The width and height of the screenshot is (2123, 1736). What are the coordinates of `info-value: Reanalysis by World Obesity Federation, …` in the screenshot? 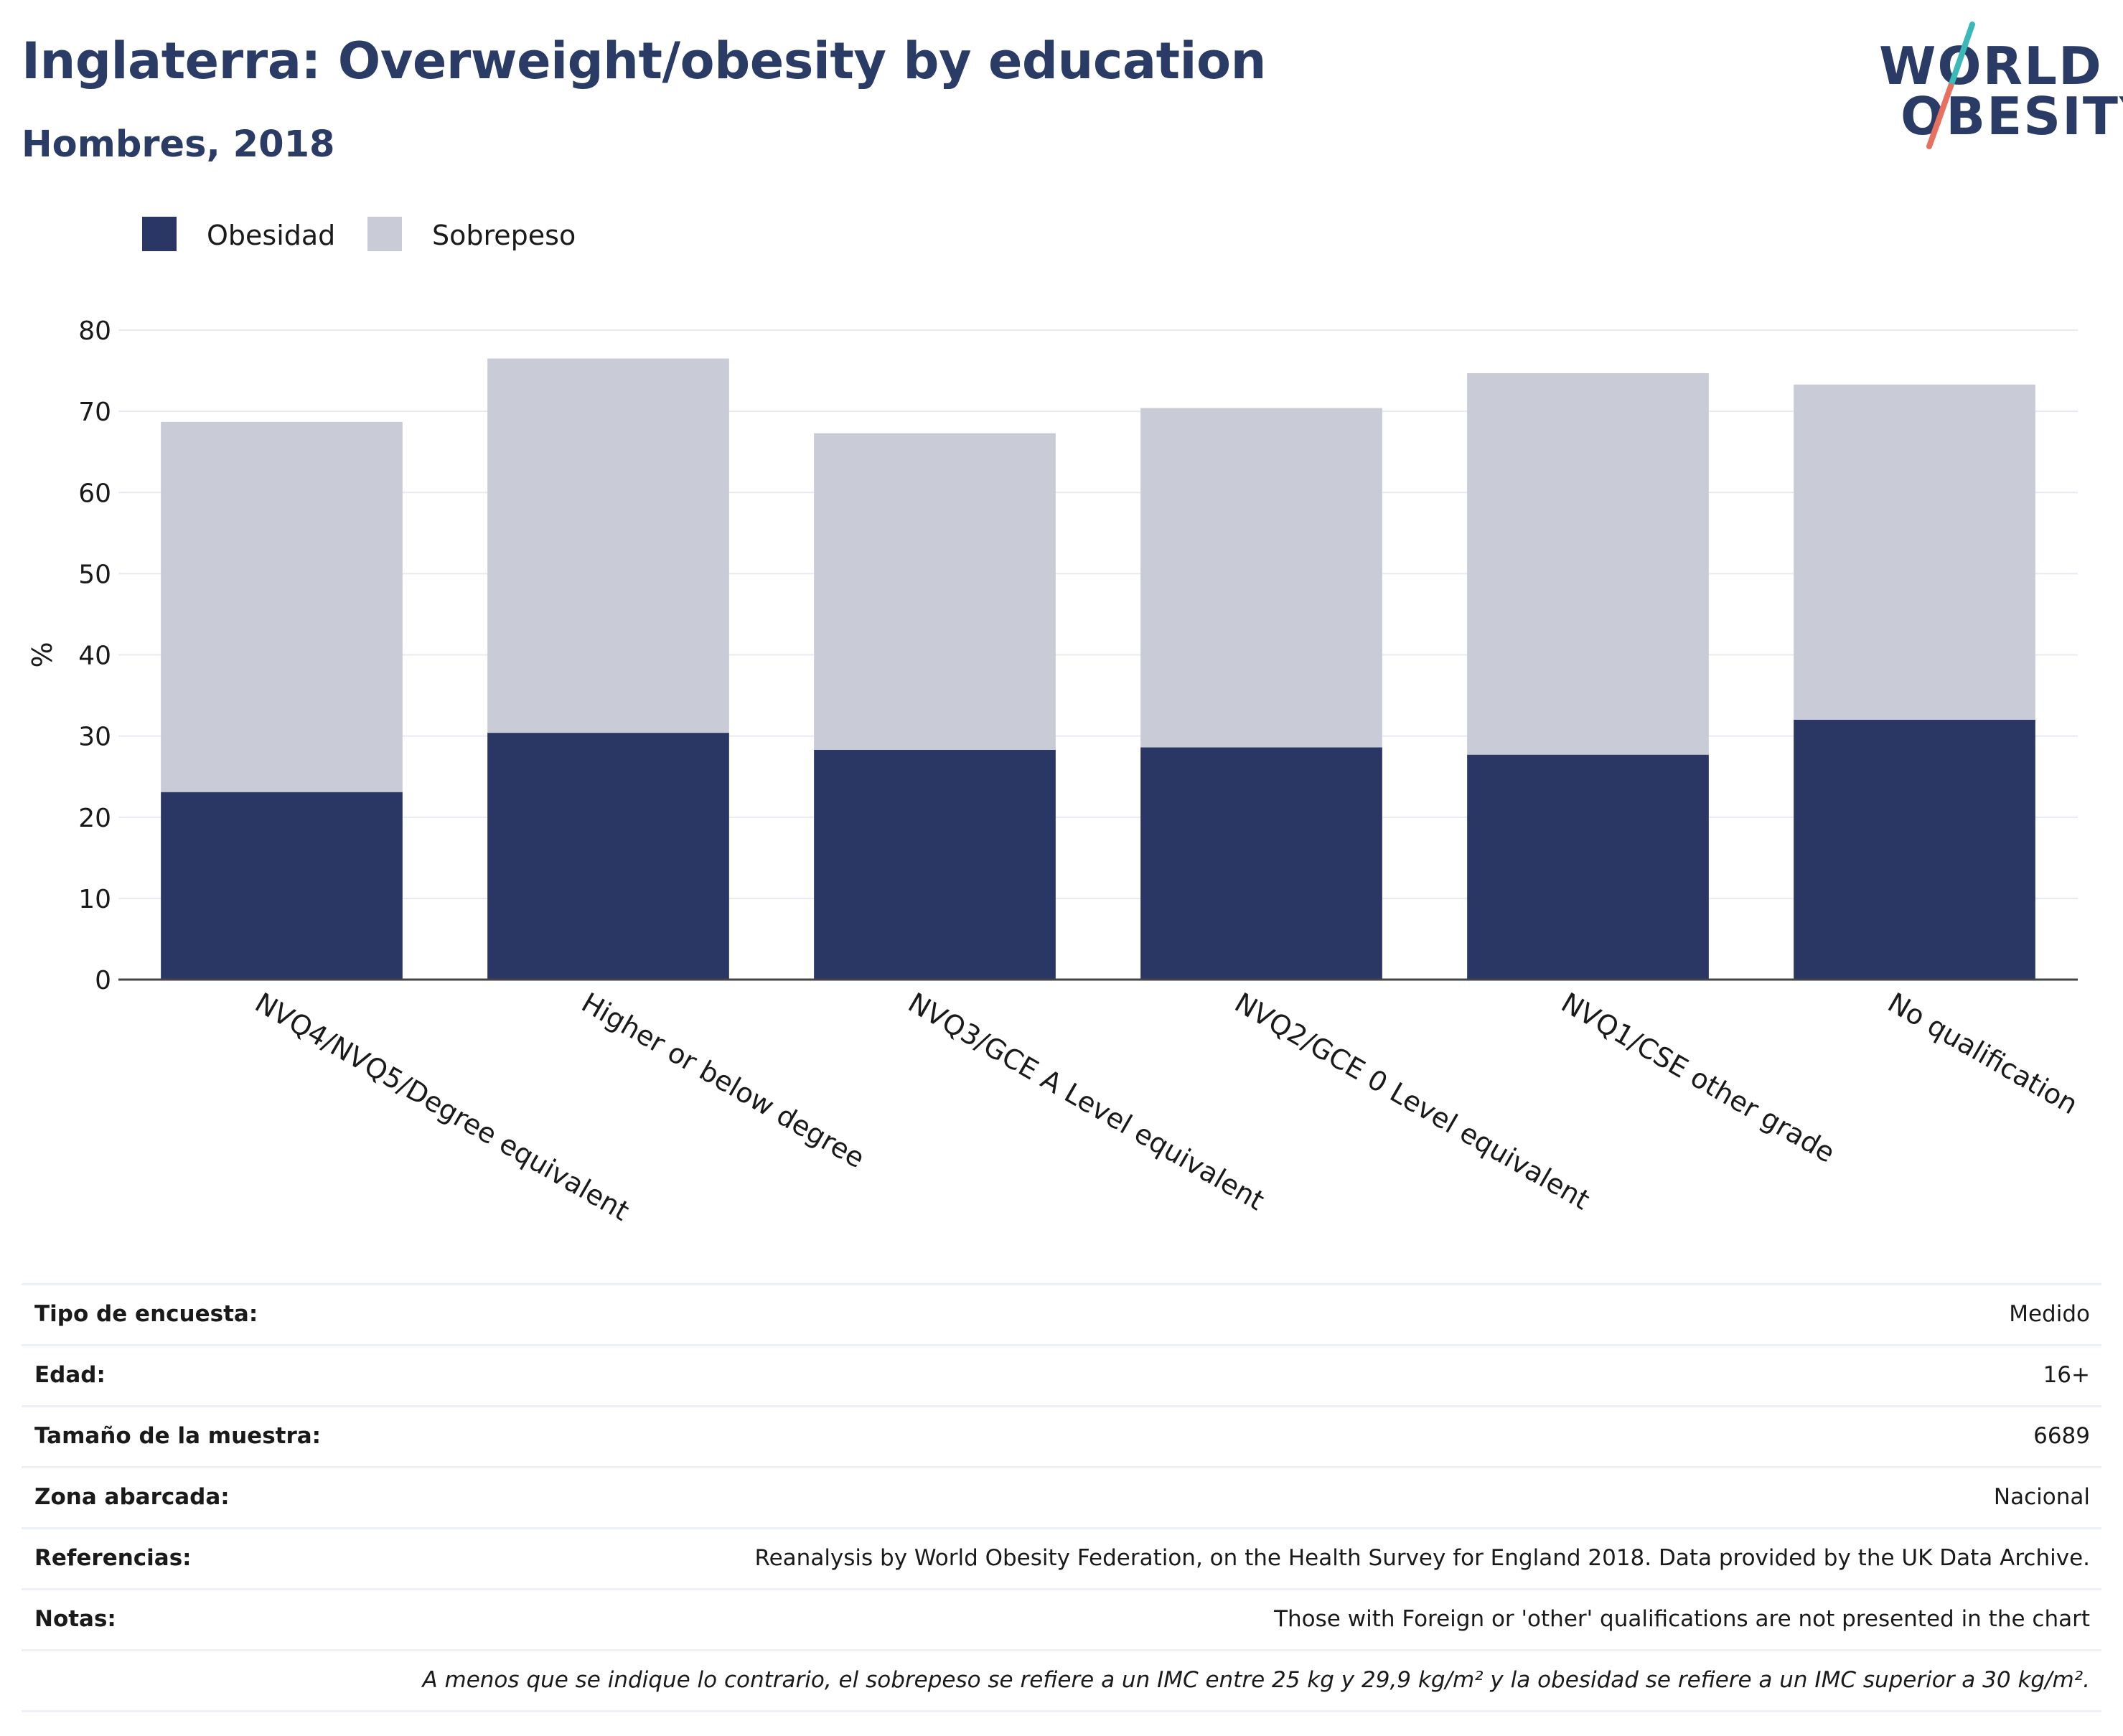 It's located at (1422, 1558).